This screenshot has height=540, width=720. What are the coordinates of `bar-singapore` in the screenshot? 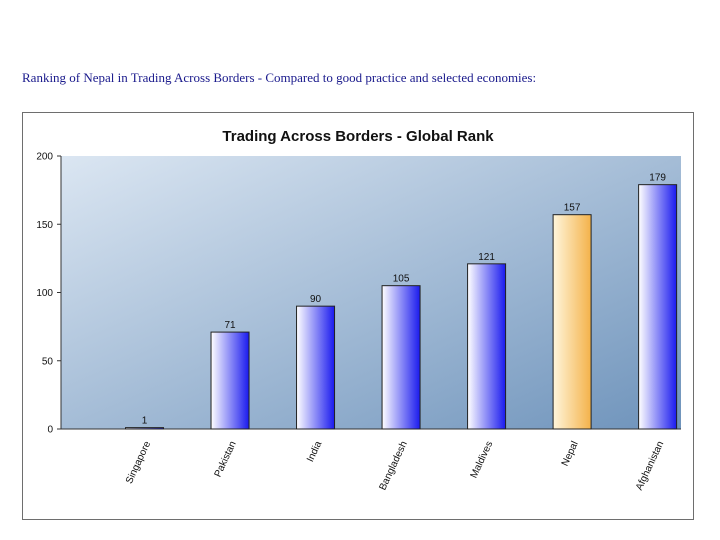 It's located at (145, 428).